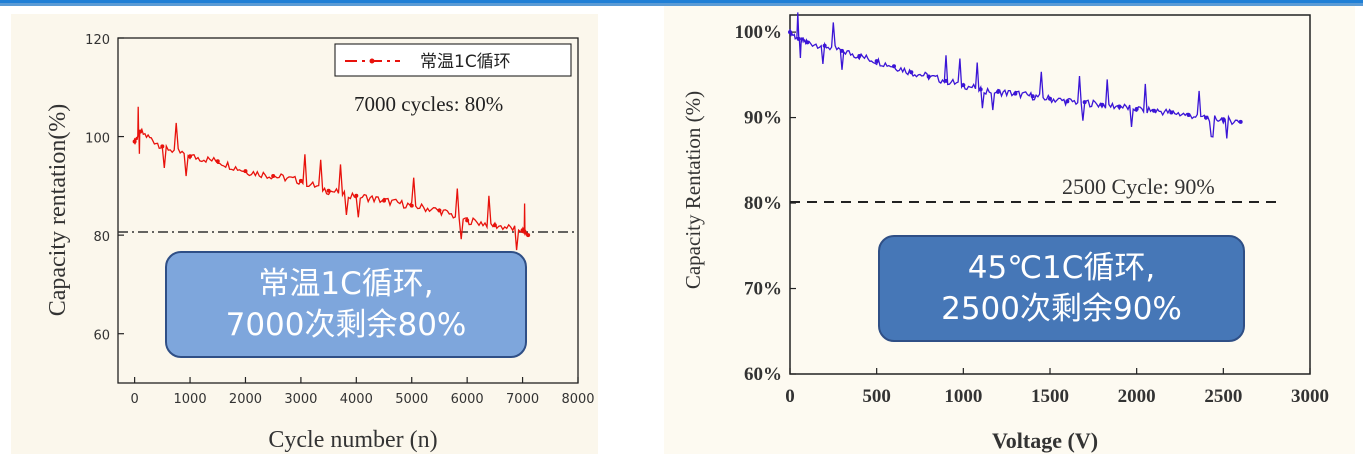 This screenshot has width=1363, height=456. What do you see at coordinates (352, 440) in the screenshot?
I see `left-x-axis-label: Cycle number (n)` at bounding box center [352, 440].